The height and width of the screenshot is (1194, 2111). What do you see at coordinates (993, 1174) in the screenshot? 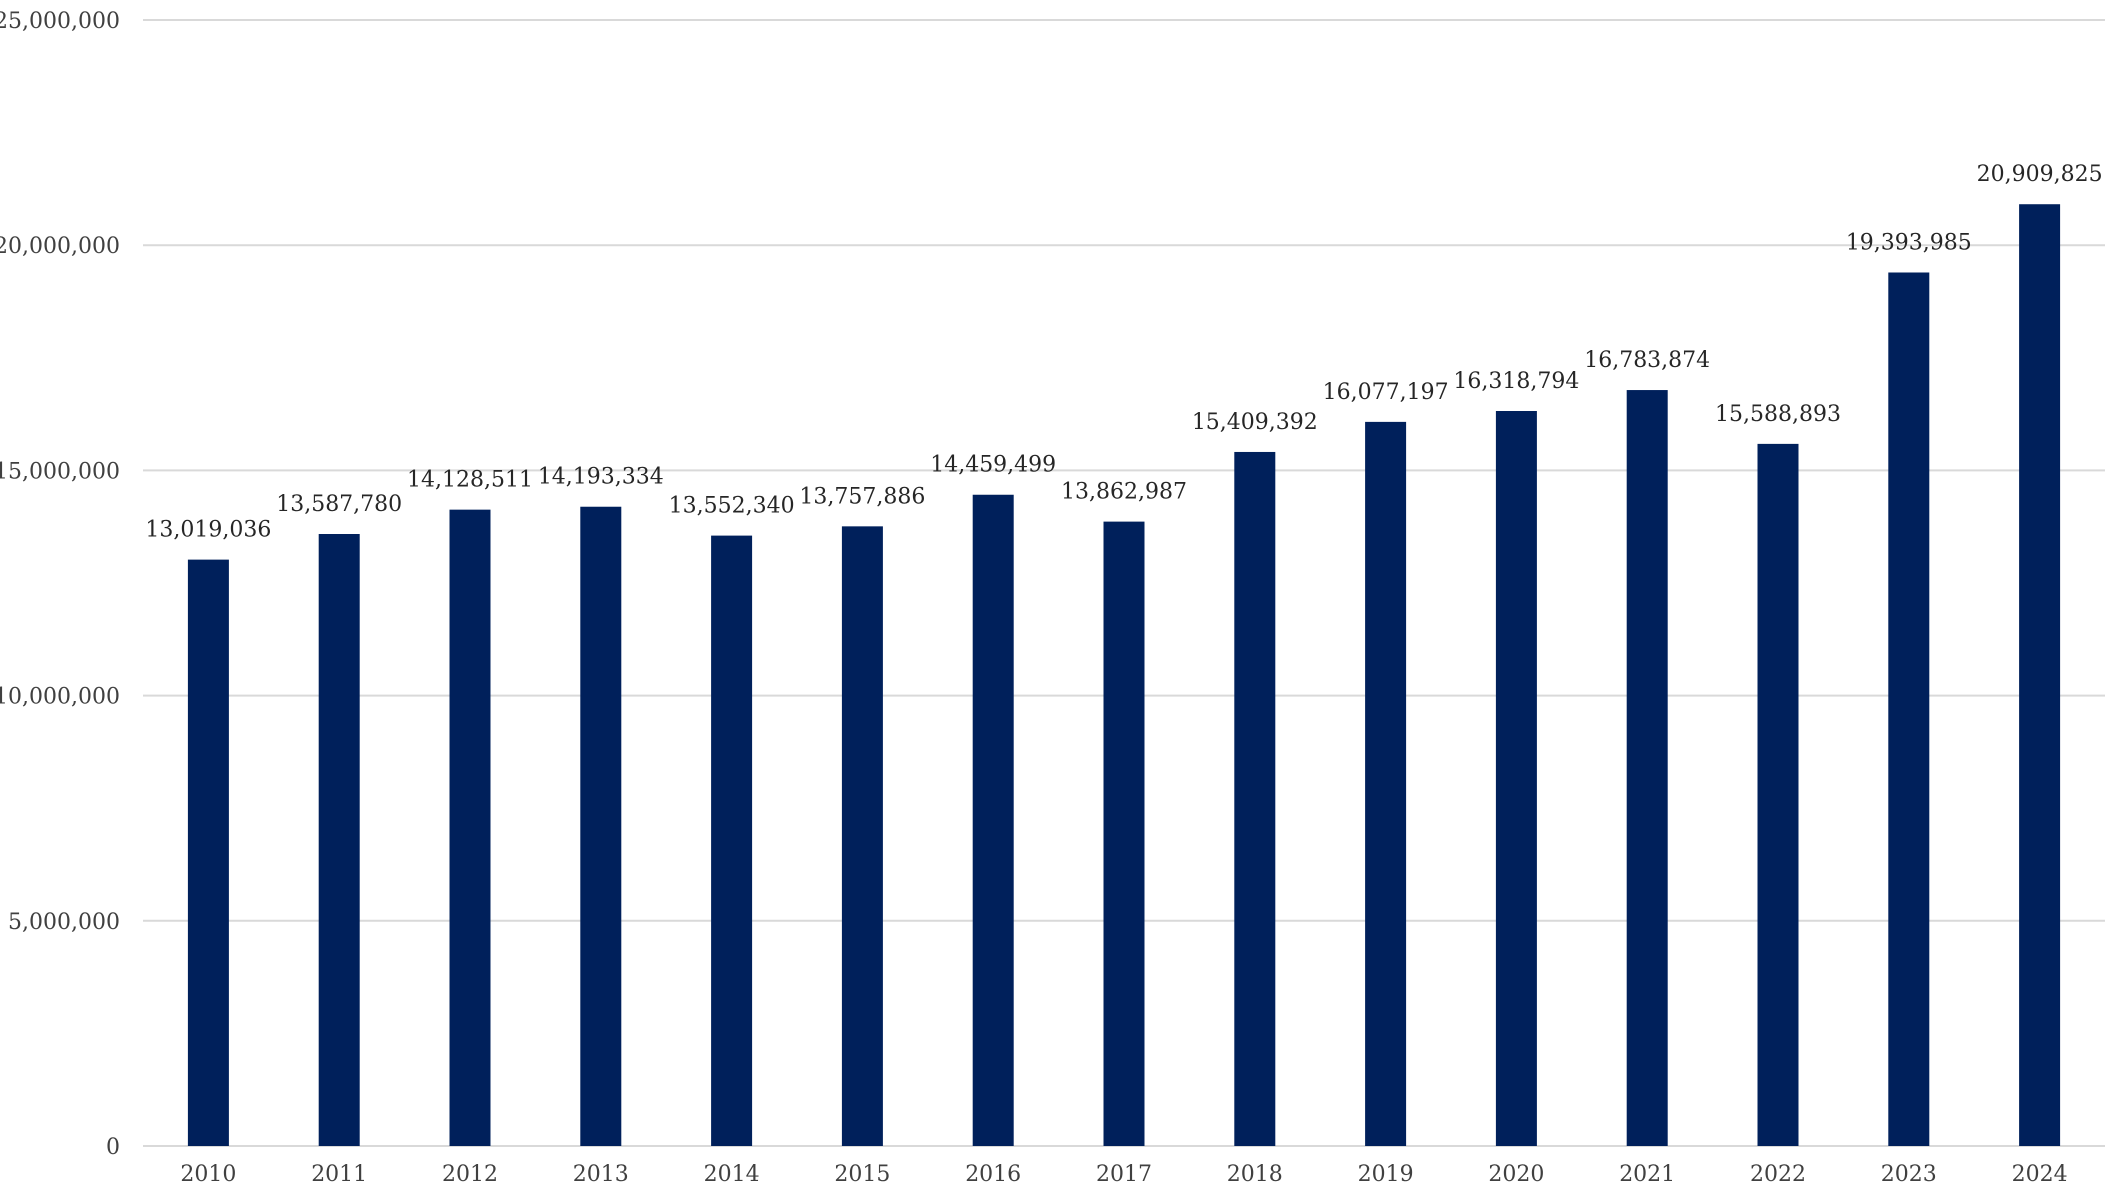
I see `x-tick-label: 2016` at bounding box center [993, 1174].